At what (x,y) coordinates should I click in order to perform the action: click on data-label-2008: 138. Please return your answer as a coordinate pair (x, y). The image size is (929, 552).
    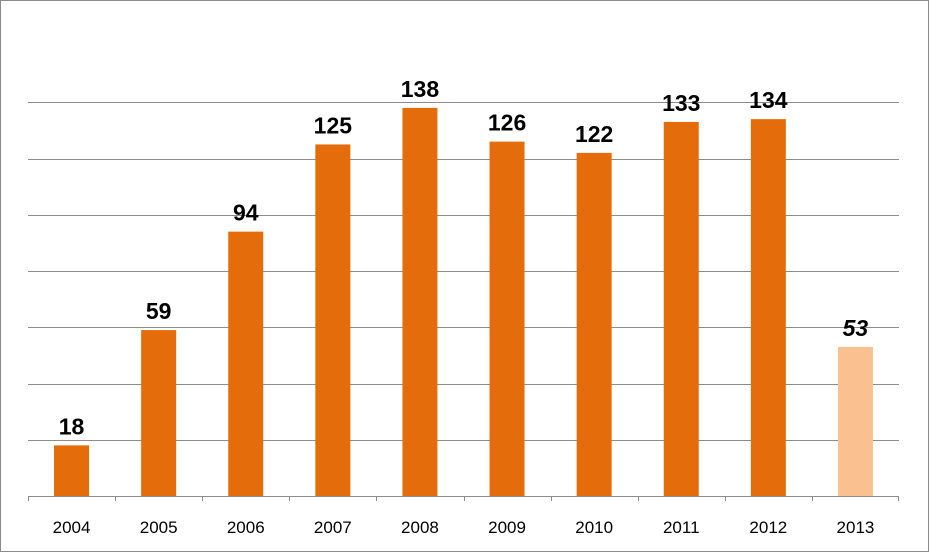
    Looking at the image, I should click on (420, 89).